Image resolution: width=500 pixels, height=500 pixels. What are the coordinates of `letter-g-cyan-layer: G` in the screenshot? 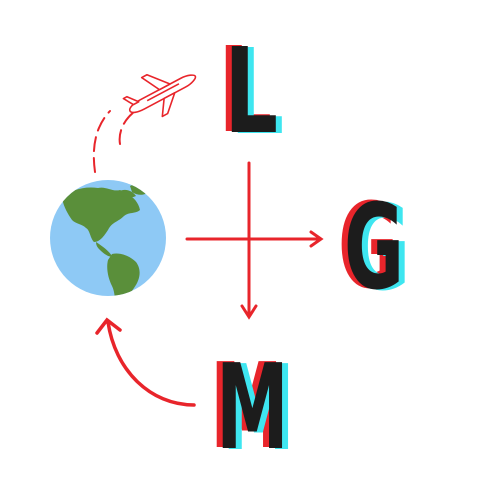 It's located at (380, 249).